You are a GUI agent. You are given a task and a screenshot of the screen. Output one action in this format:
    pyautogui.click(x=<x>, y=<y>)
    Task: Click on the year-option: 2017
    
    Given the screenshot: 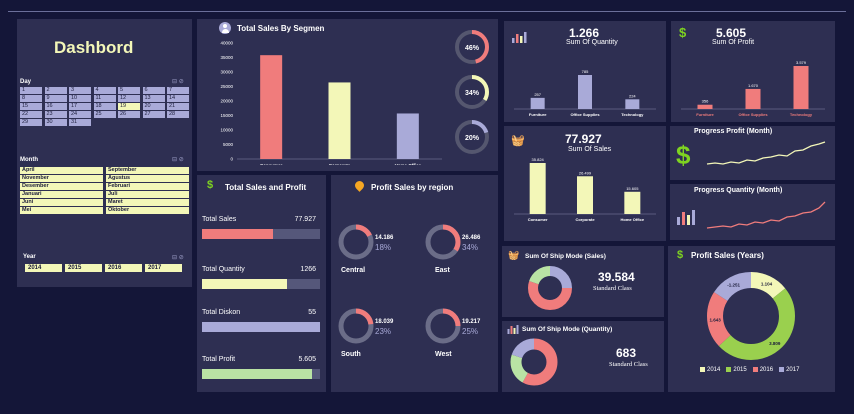 What is the action you would take?
    pyautogui.click(x=163, y=268)
    